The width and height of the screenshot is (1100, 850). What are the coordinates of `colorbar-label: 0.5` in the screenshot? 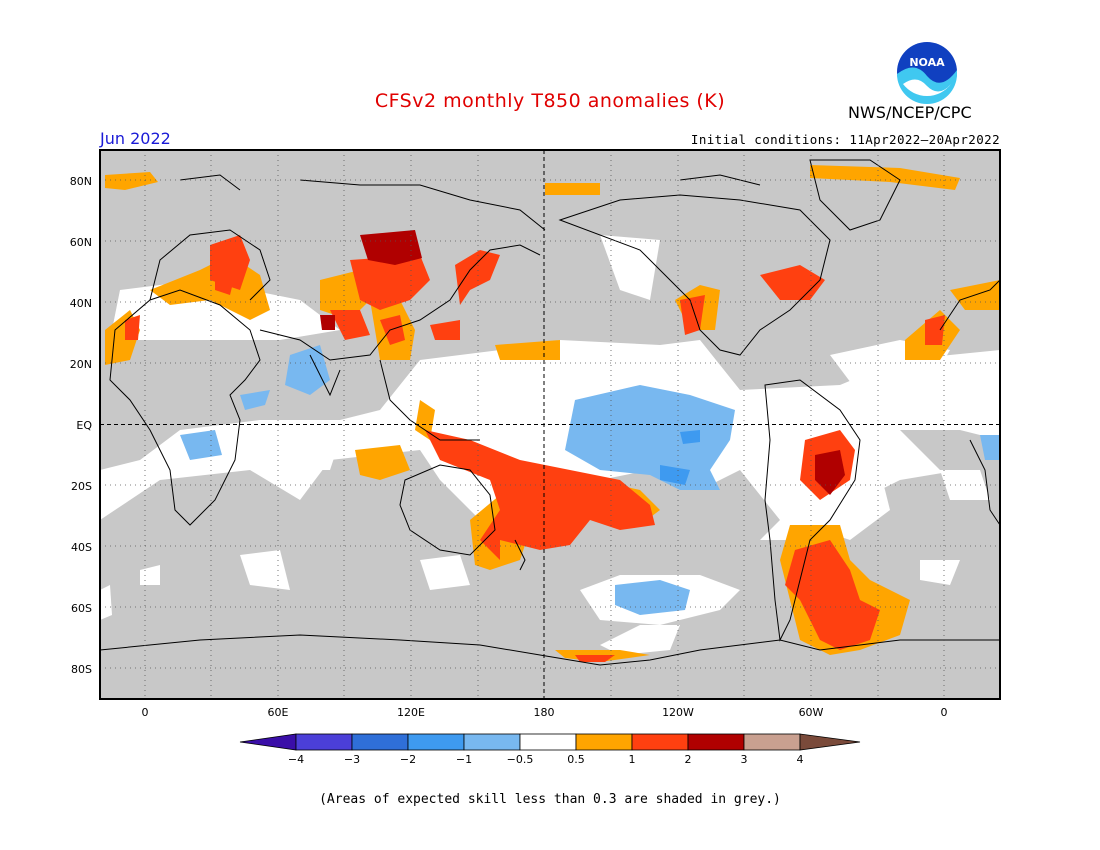 It's located at (576, 759).